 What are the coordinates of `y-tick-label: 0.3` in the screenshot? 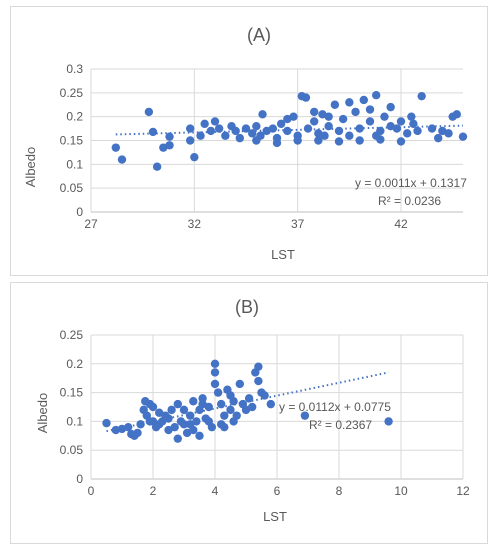 It's located at (74, 69).